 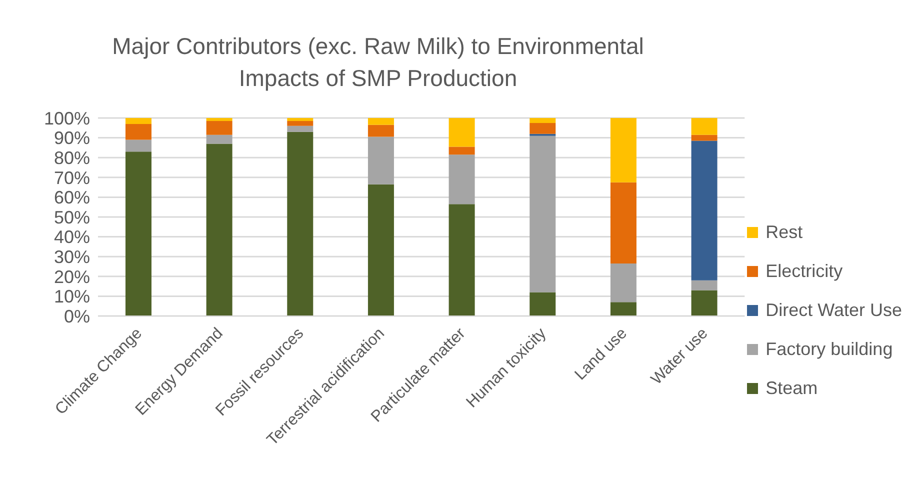 I want to click on legend-label: Rest, so click(x=784, y=232).